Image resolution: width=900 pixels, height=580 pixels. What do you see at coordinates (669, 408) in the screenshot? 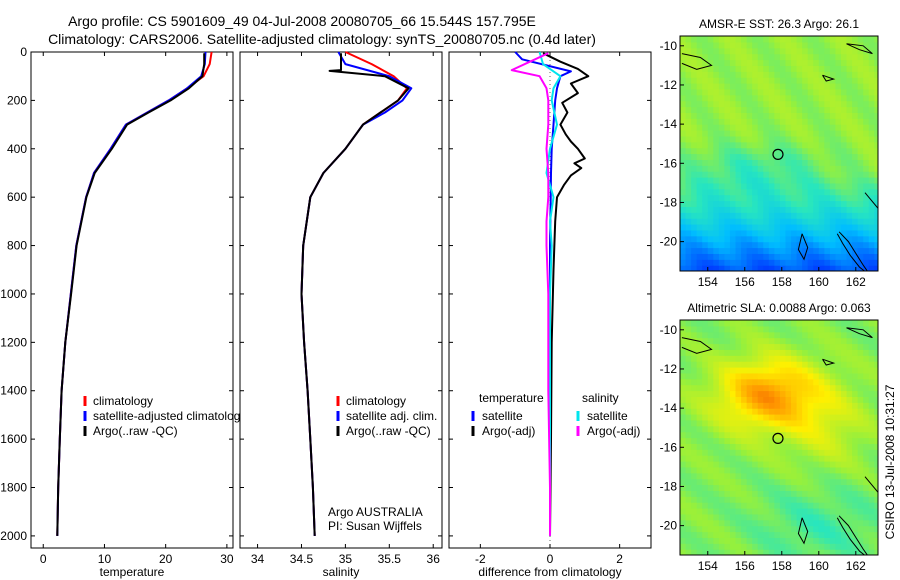
I see `sla_map-ytick-label: -14` at bounding box center [669, 408].